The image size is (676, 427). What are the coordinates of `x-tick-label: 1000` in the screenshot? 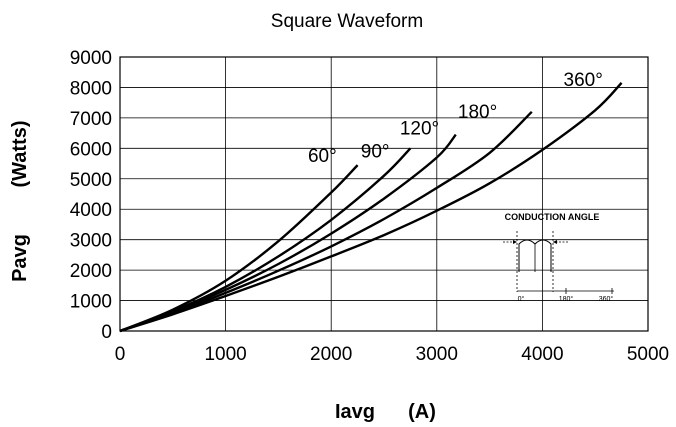 It's located at (225, 354).